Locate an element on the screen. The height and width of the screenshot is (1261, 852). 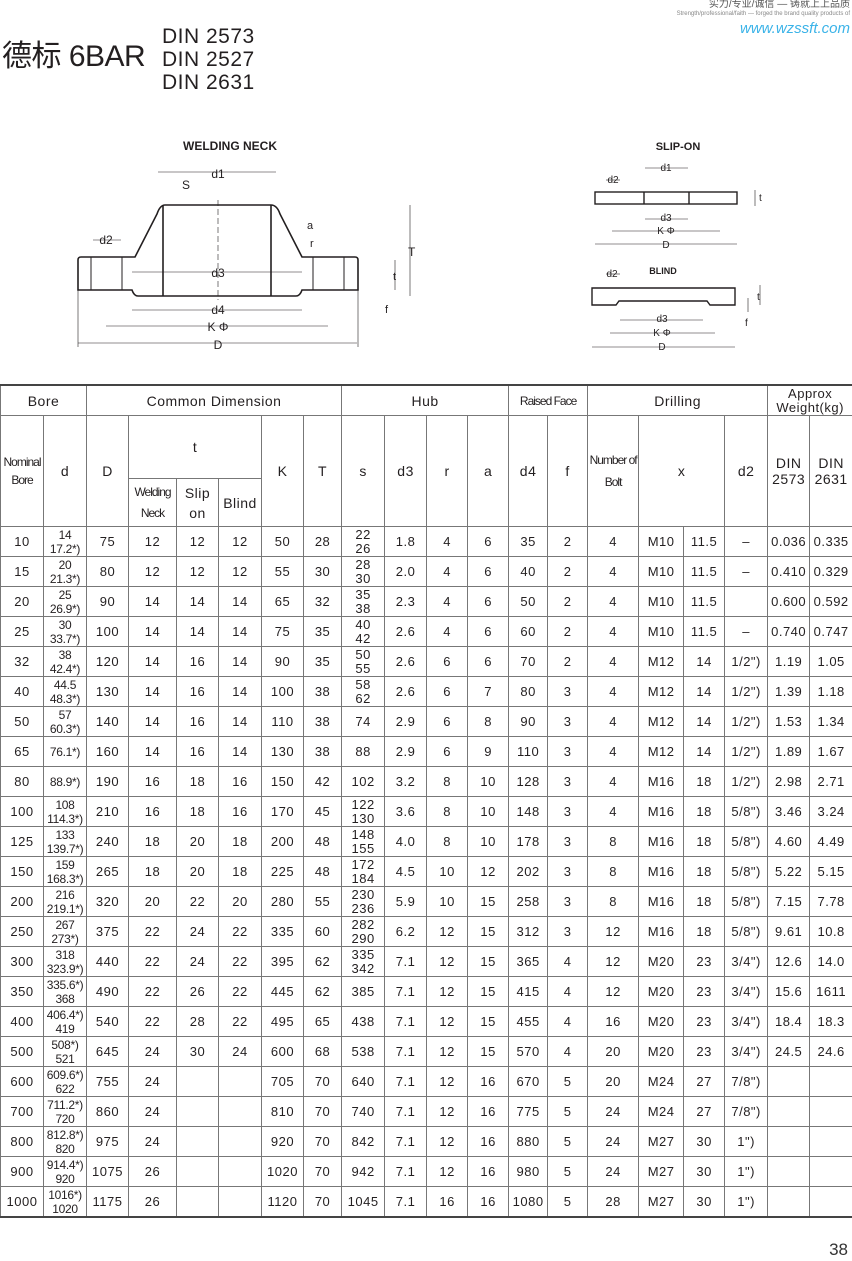
table-cell: 27 is located at coordinates (704, 1111).